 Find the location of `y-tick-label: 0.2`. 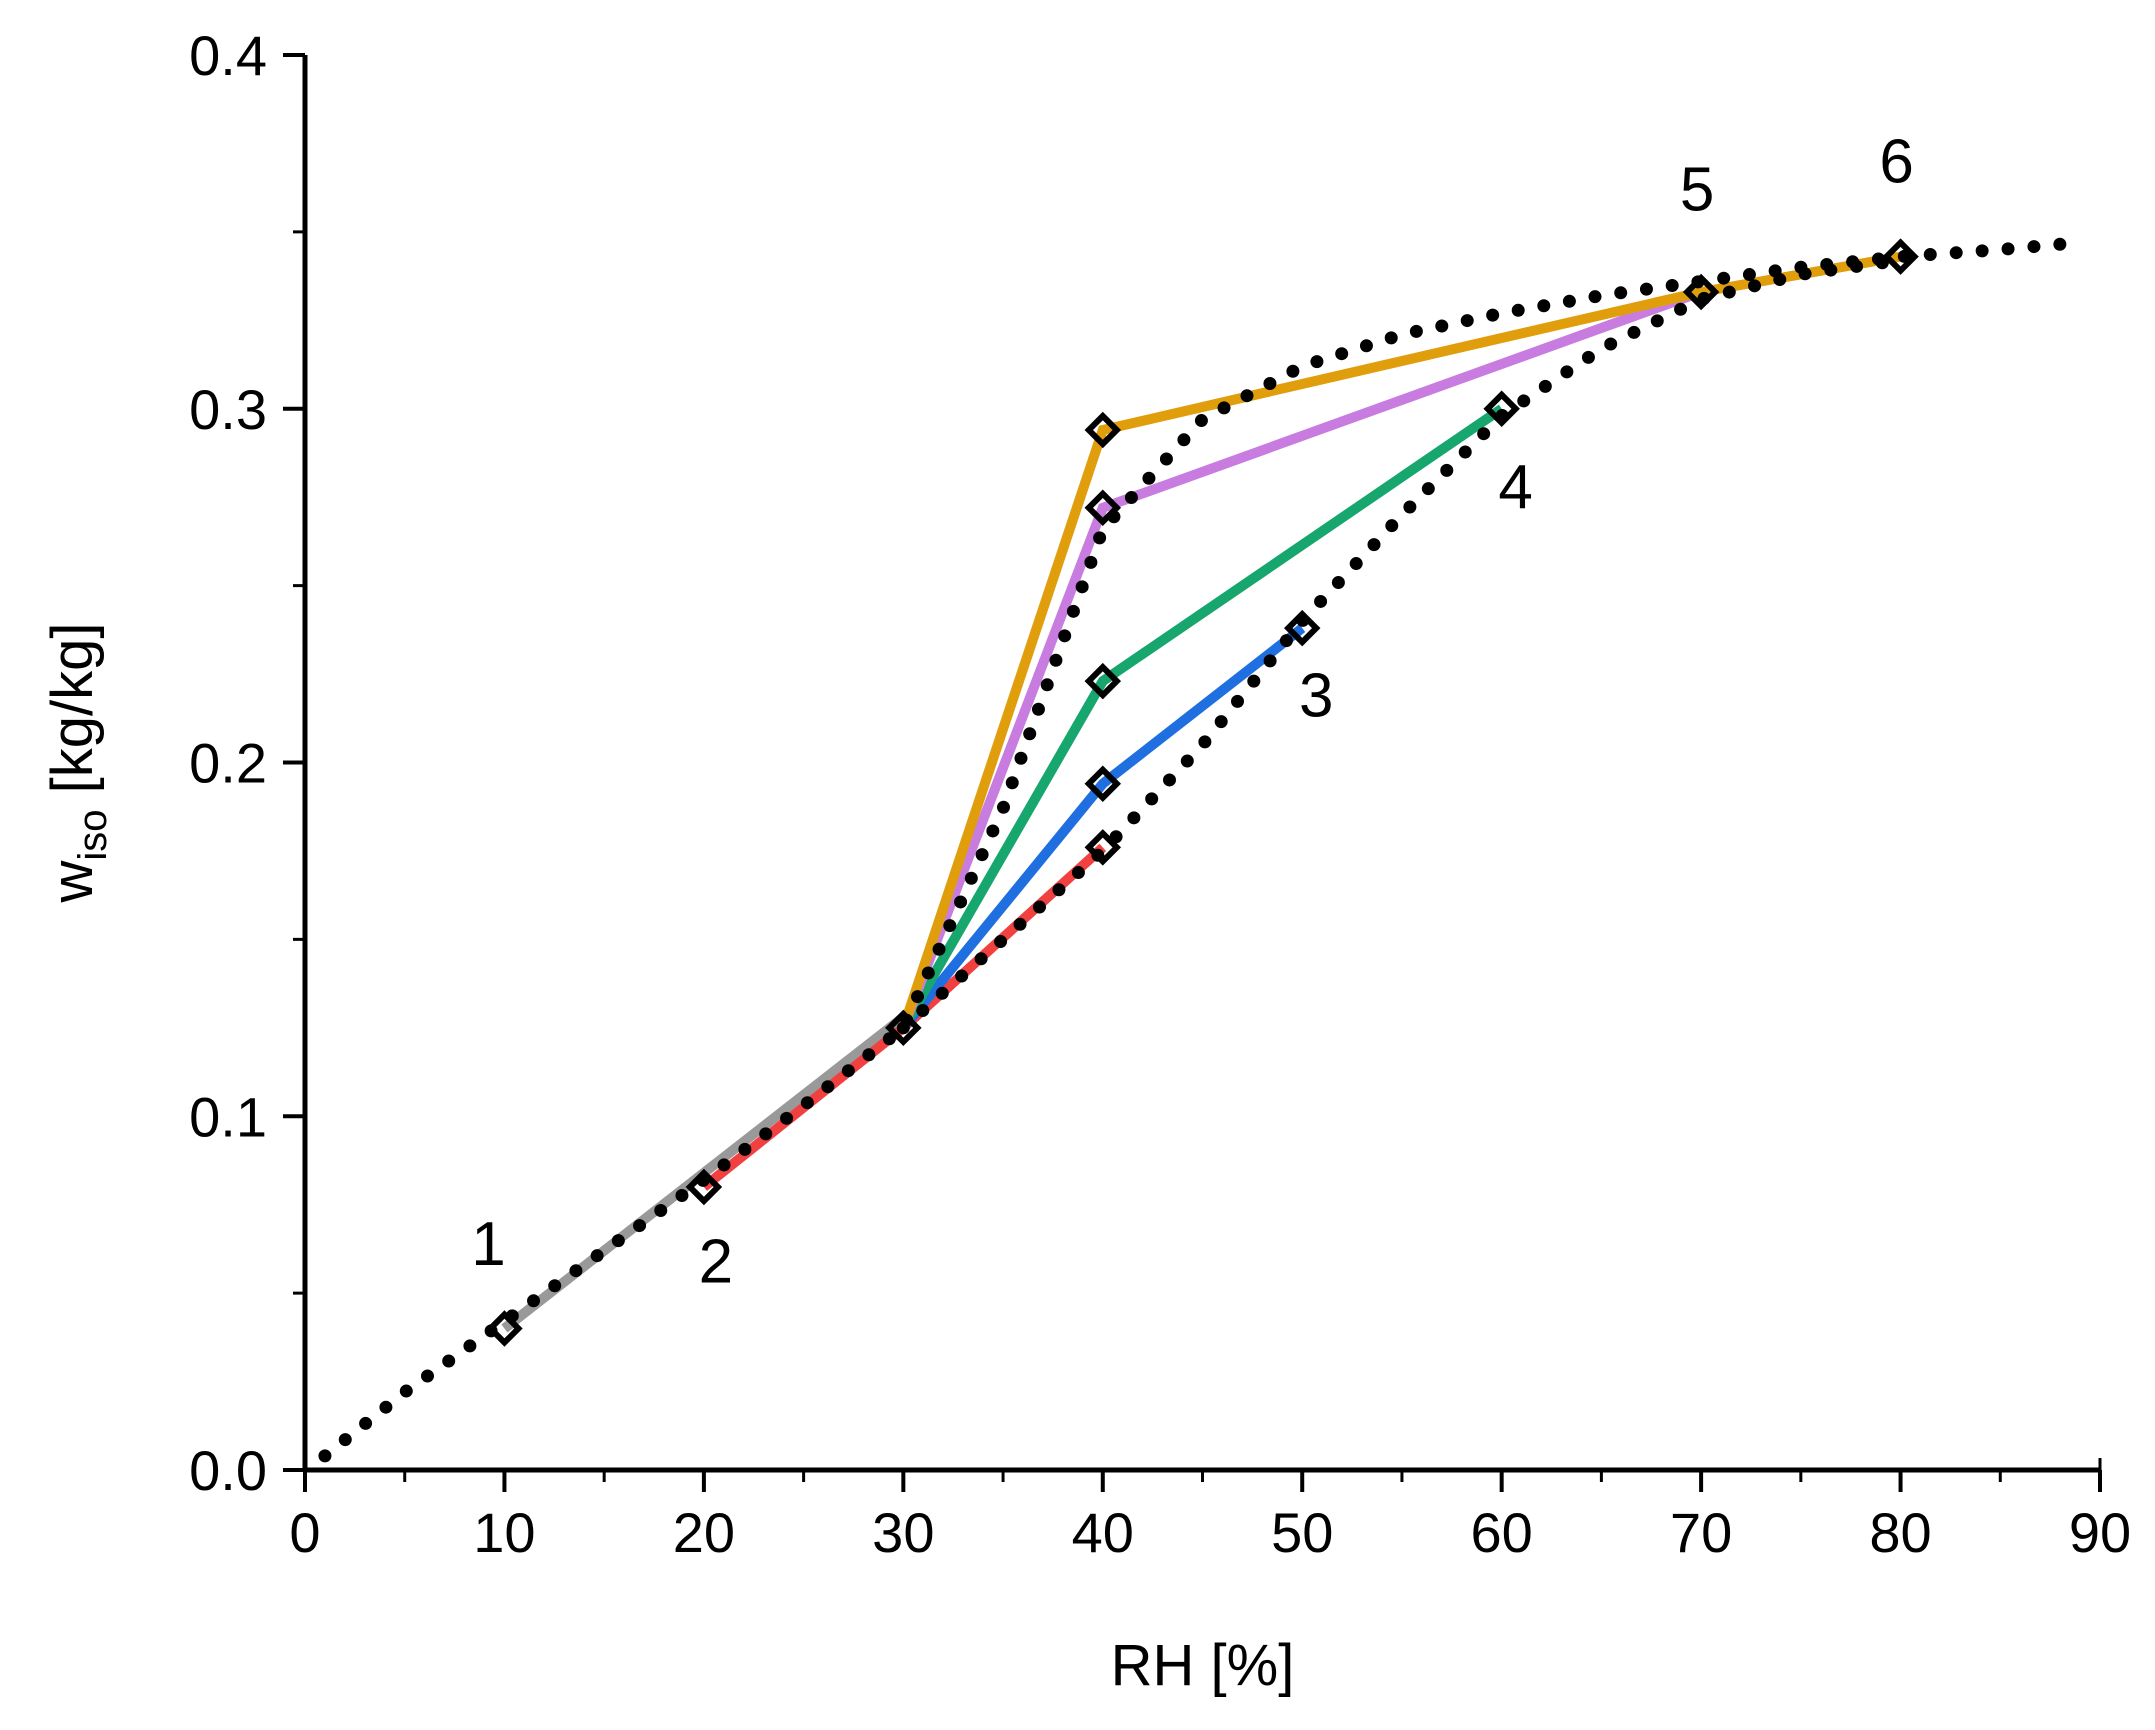

y-tick-label: 0.2 is located at coordinates (228, 763).